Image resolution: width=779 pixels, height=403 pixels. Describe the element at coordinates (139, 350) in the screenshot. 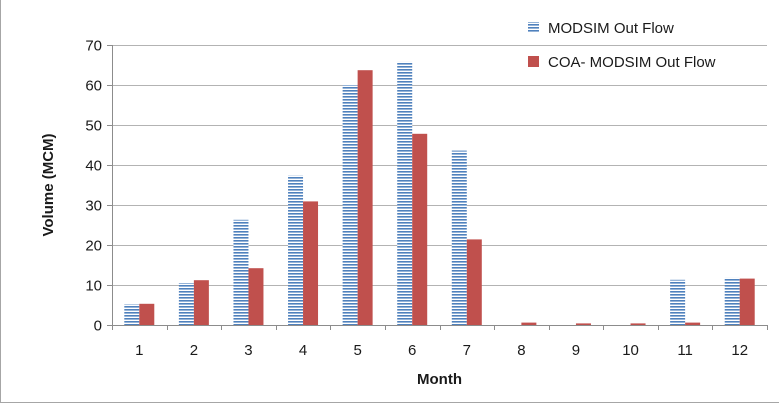

I see `x-tick-label: 1` at that location.